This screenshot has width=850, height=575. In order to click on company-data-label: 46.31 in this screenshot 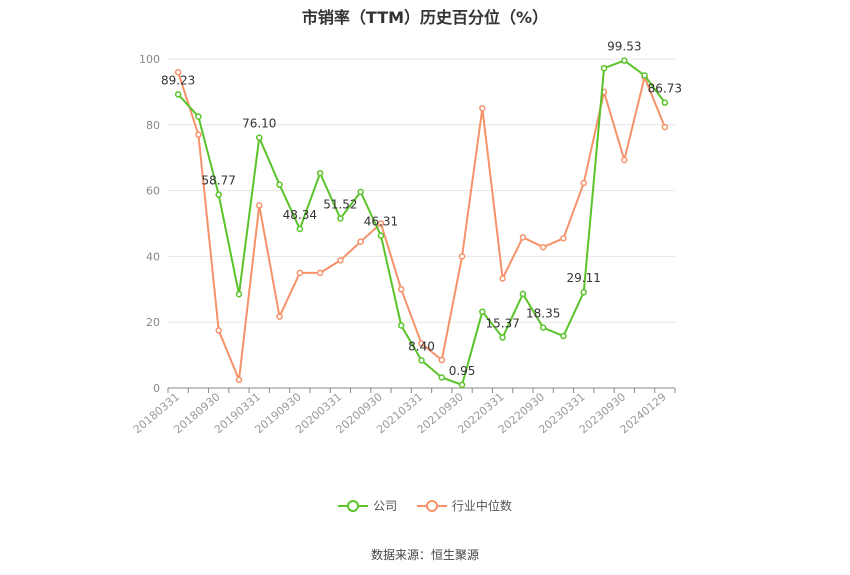, I will do `click(381, 222)`.